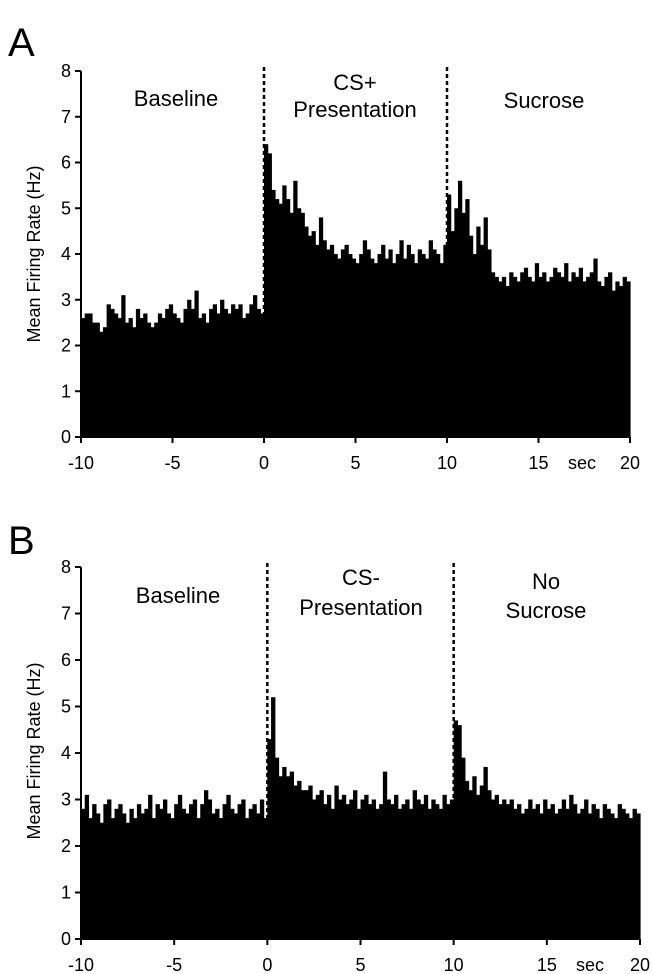 The image size is (653, 974). I want to click on panel-a-y-tick-label-2: 2, so click(66, 346).